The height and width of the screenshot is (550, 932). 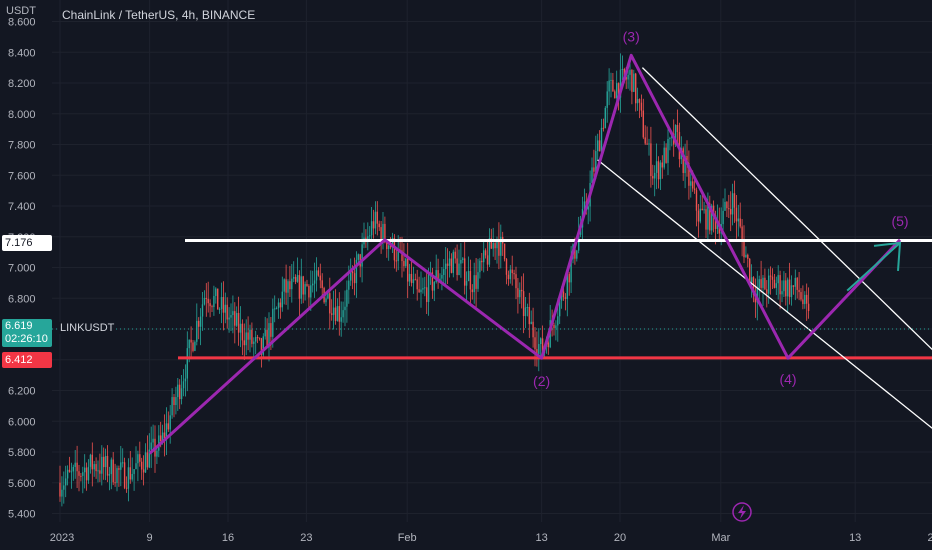 What do you see at coordinates (873, 267) in the screenshot?
I see `projection-arrow` at bounding box center [873, 267].